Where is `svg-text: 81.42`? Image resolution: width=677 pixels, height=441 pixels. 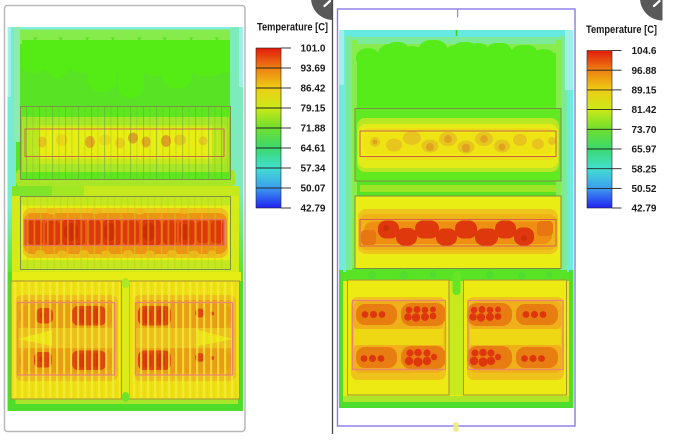 svg-text: 81.42 is located at coordinates (643, 110).